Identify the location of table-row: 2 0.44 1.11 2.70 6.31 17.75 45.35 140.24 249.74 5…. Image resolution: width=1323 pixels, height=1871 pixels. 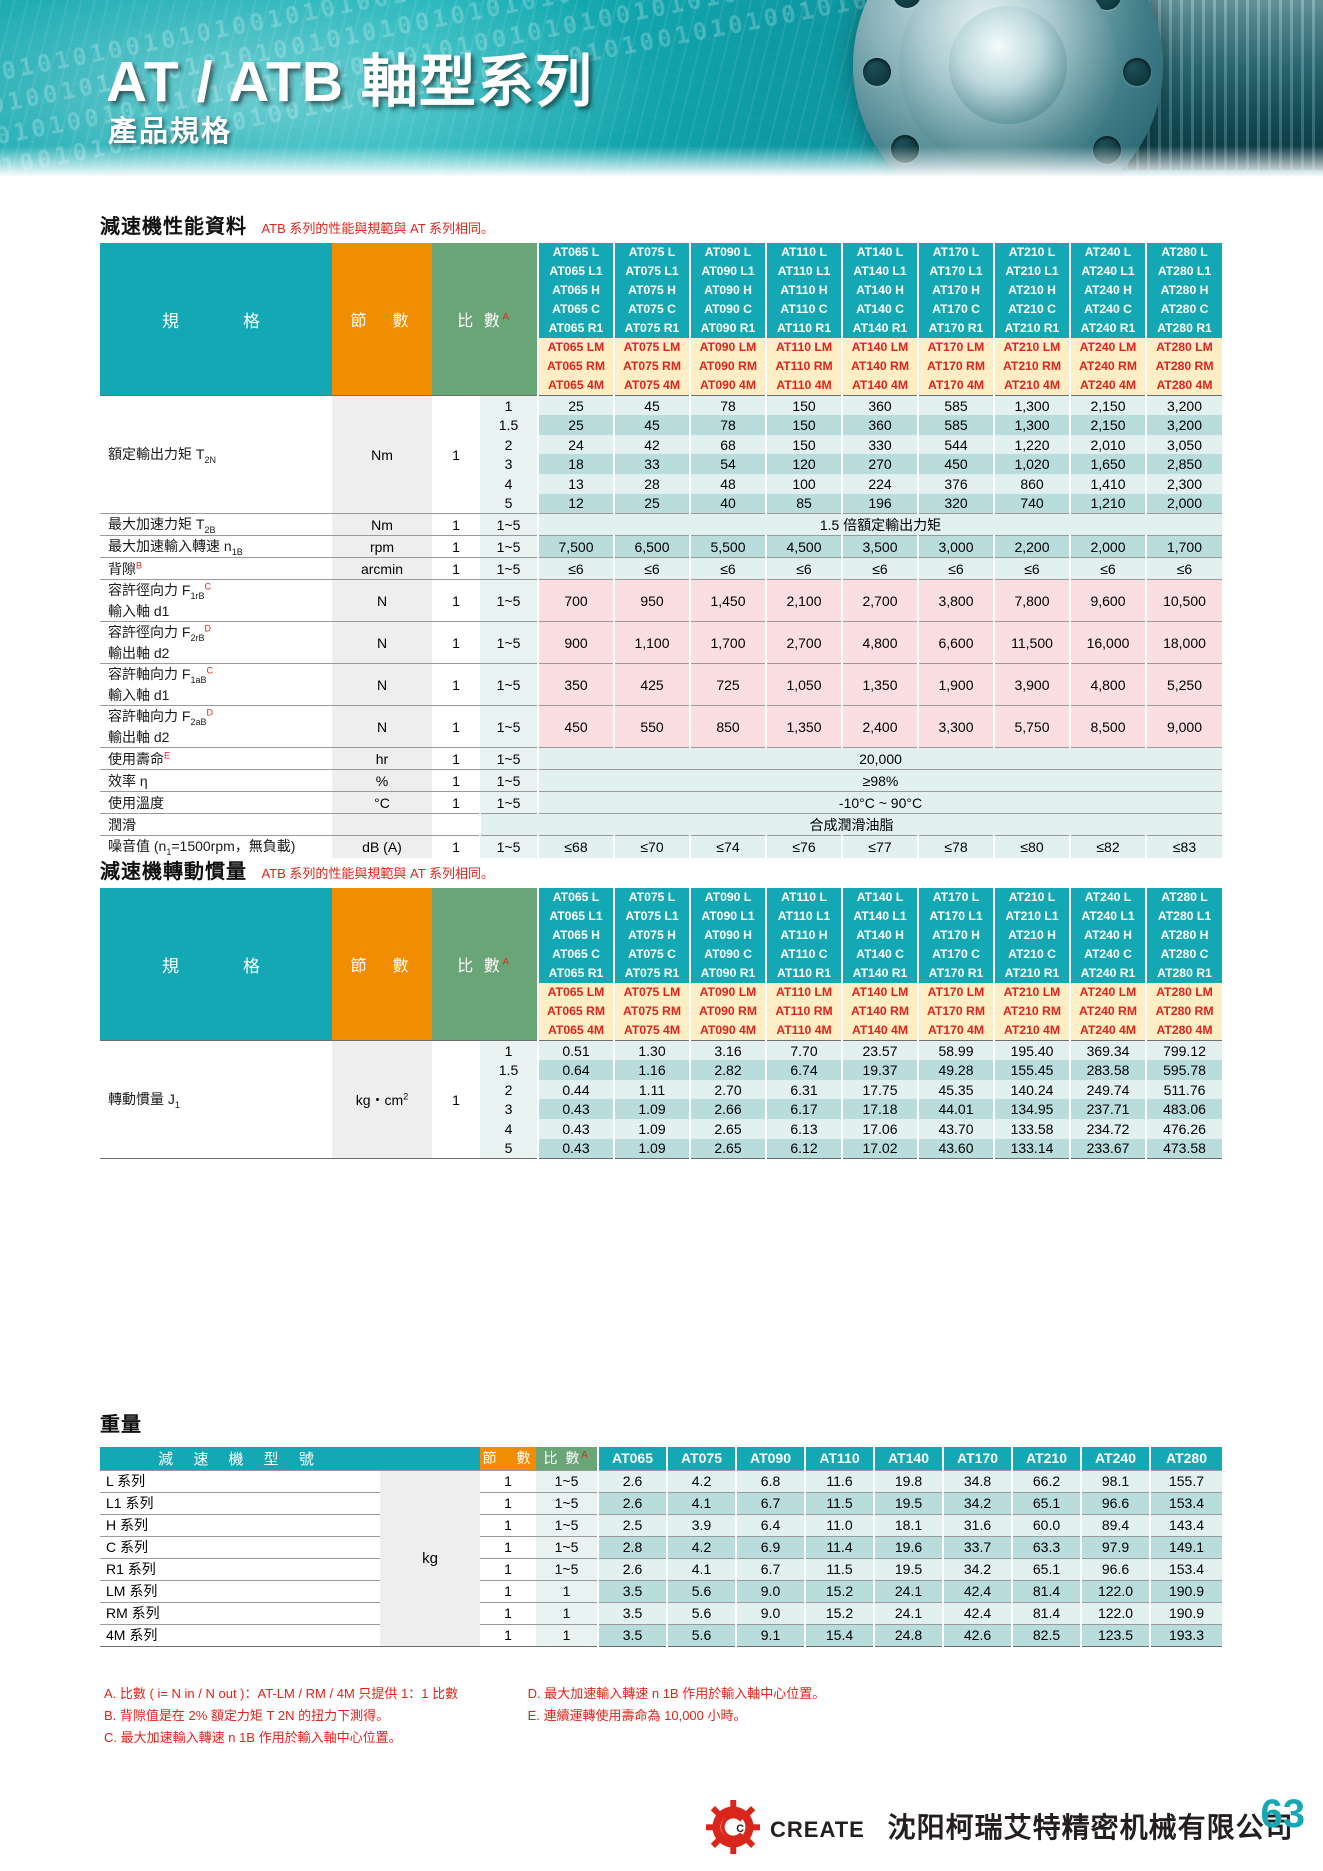
(661, 1089).